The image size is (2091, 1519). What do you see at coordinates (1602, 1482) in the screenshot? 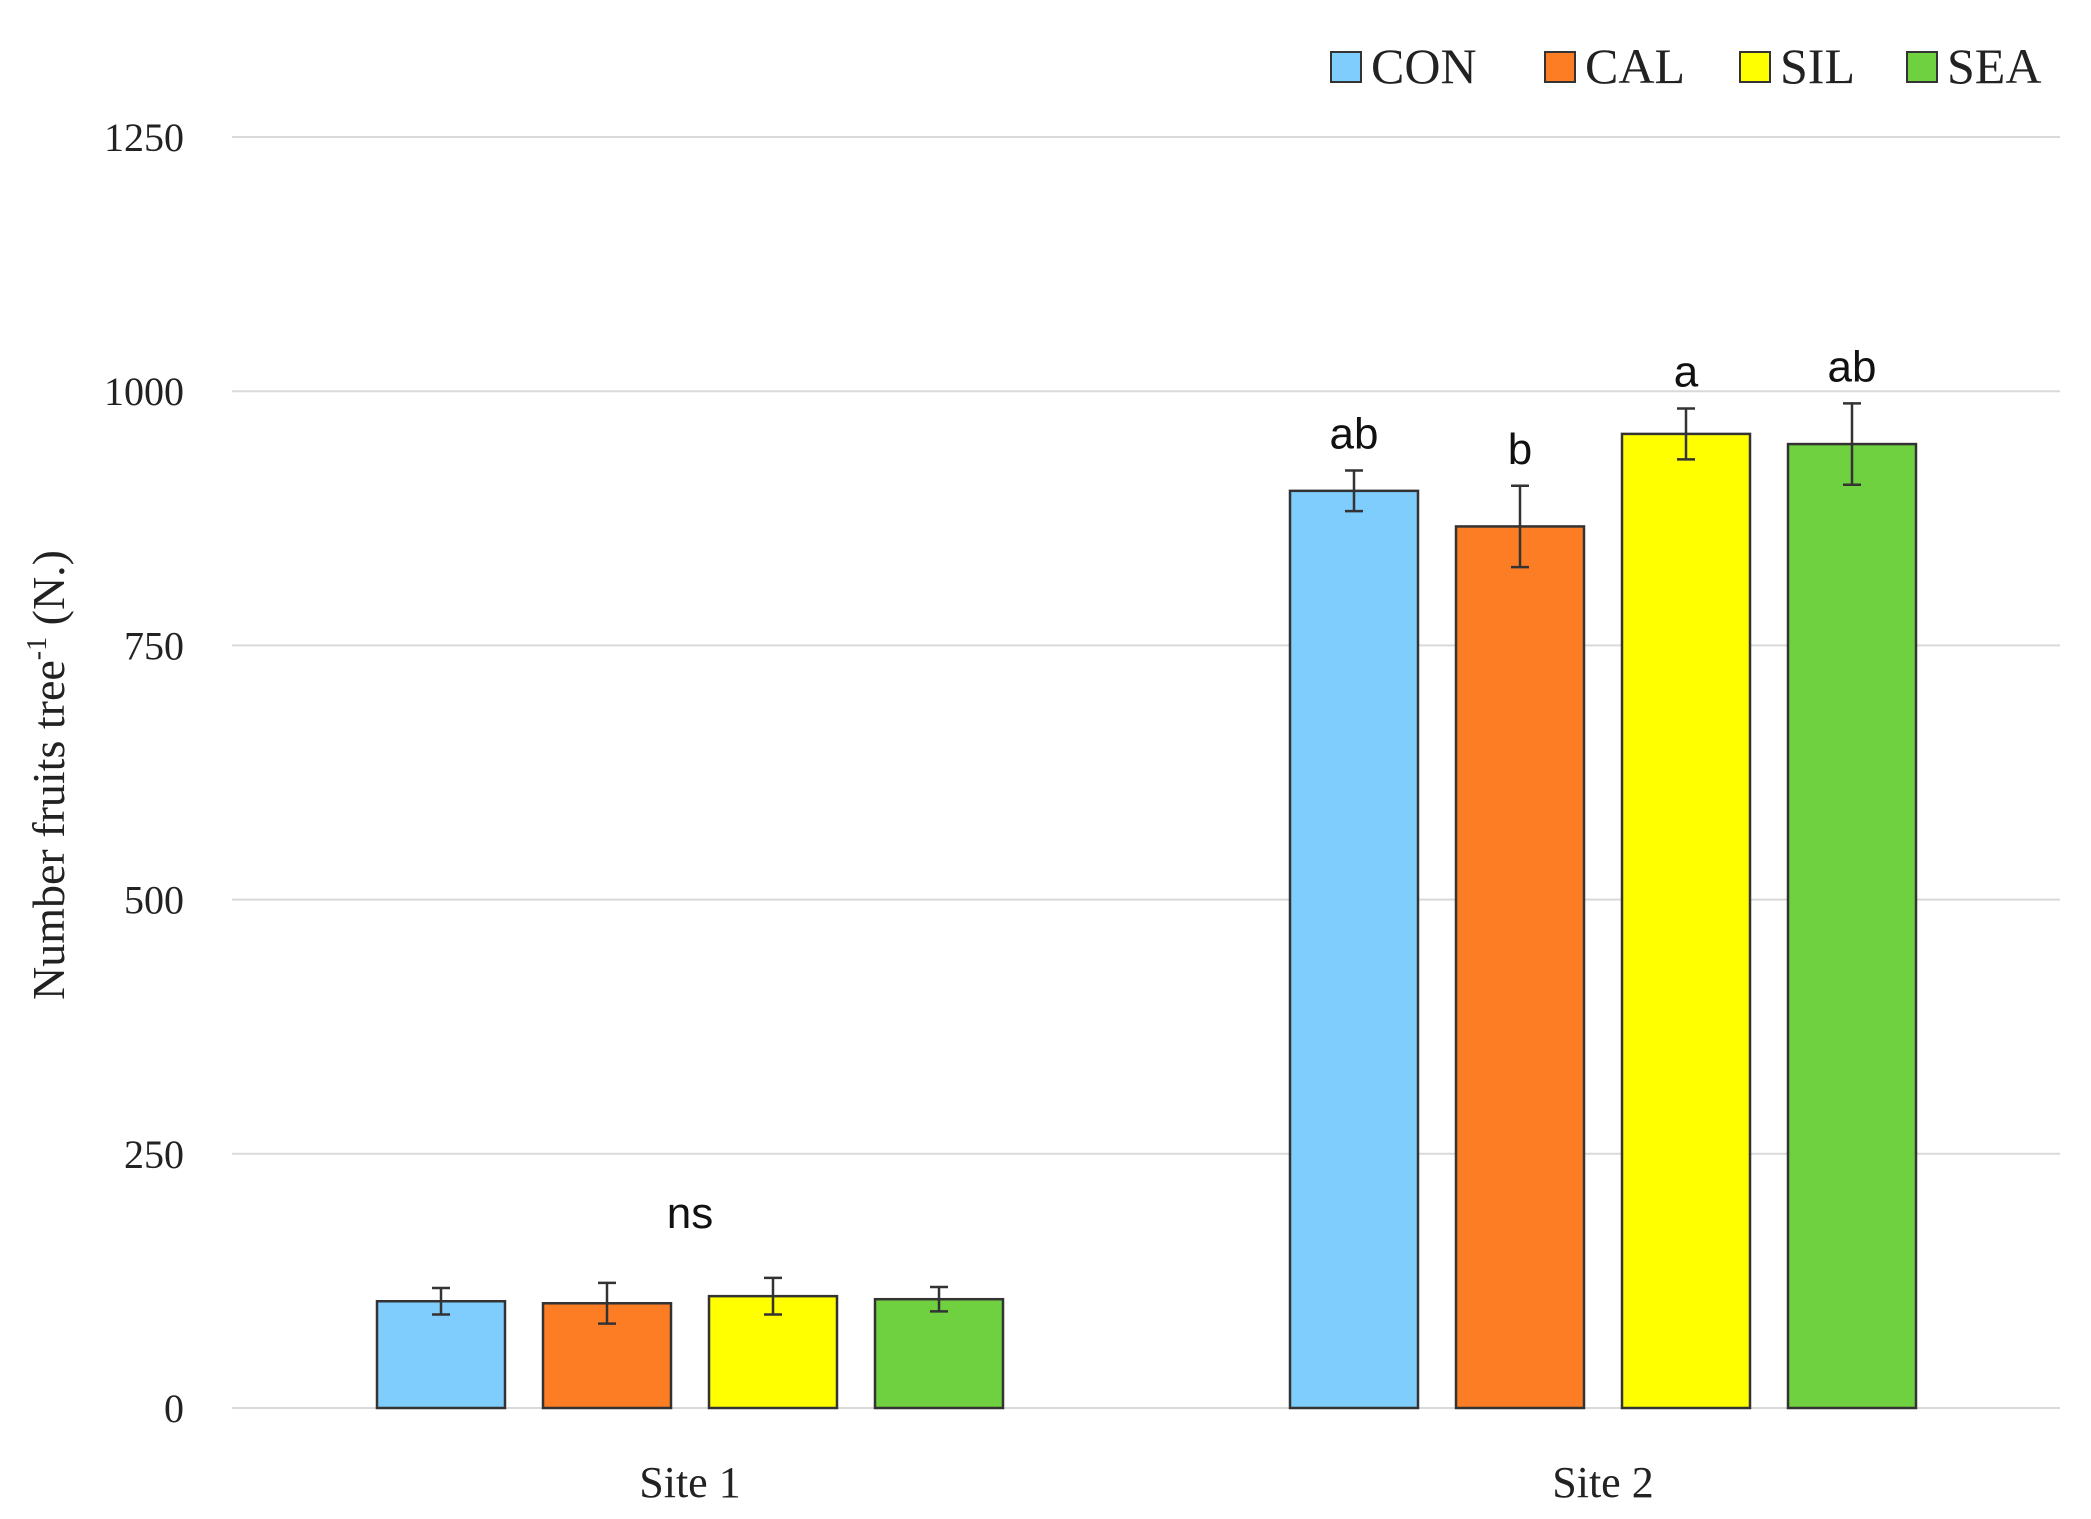
I see `x-category-label: Site 2` at bounding box center [1602, 1482].